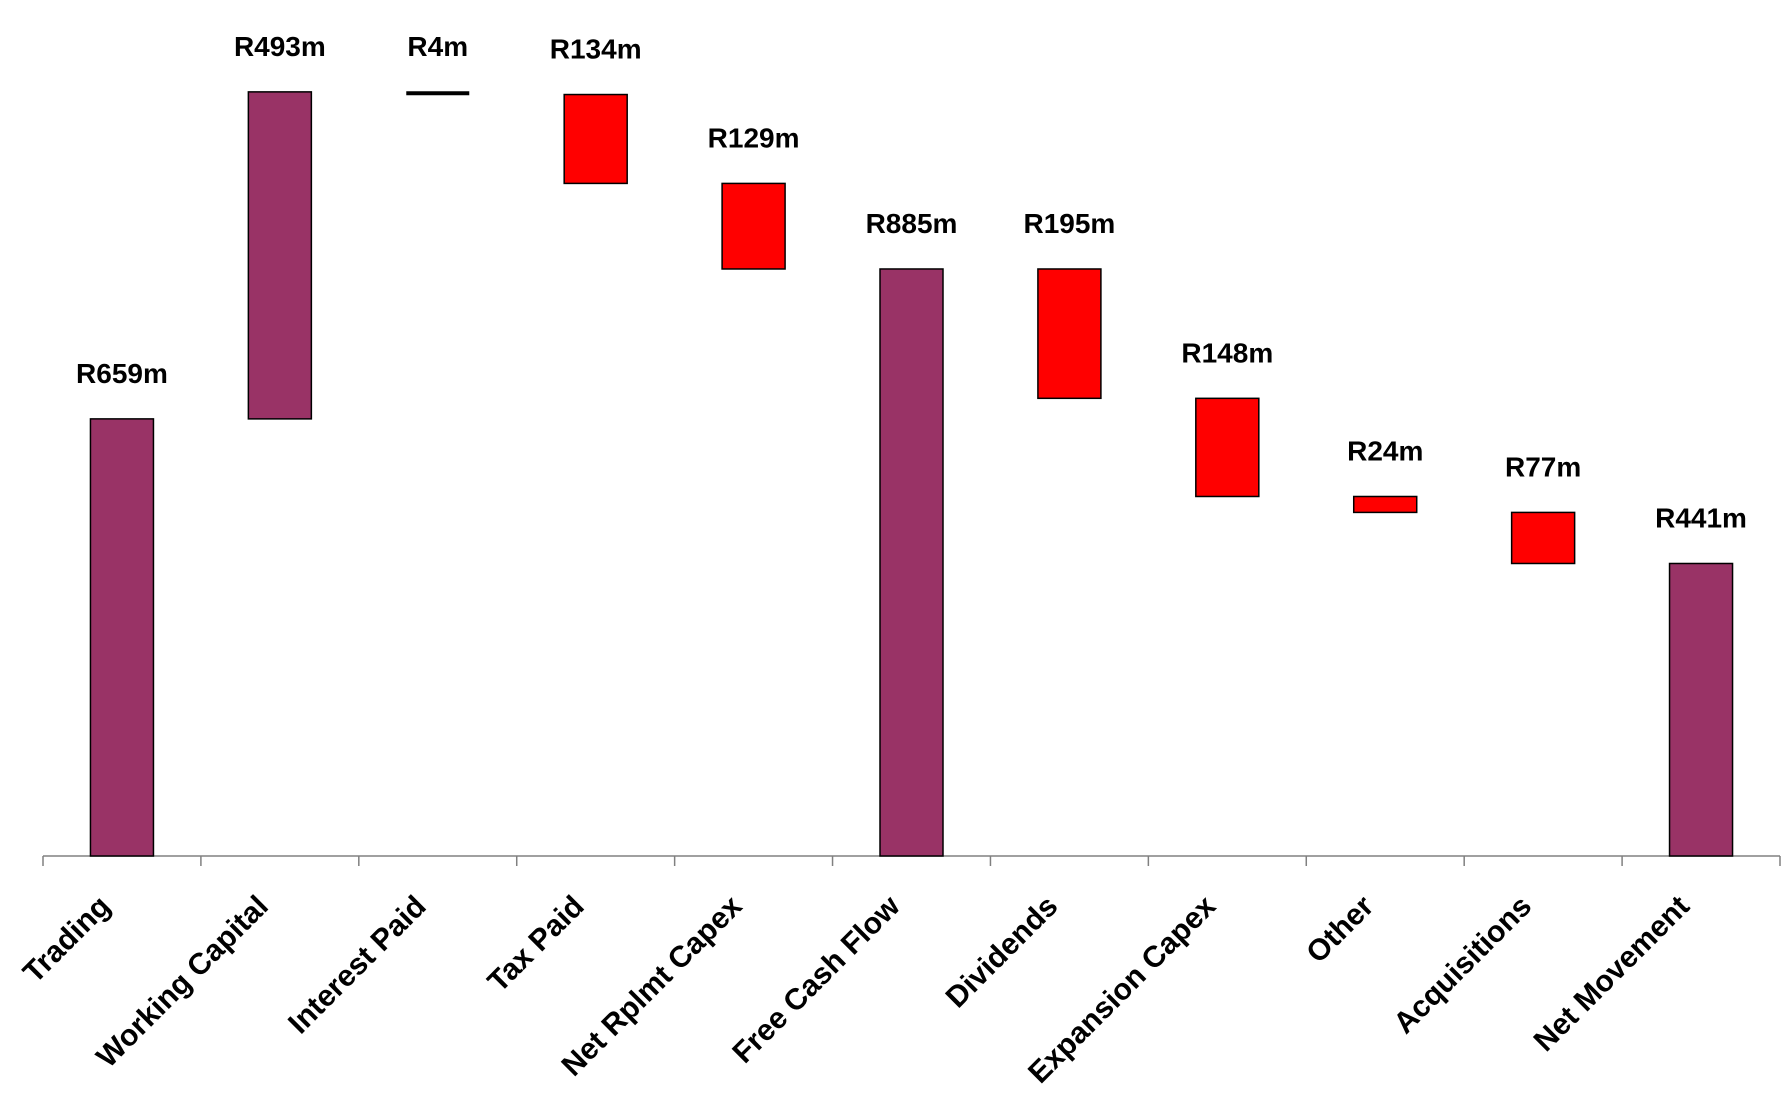 The width and height of the screenshot is (1784, 1103). I want to click on x-tick-label: Other, so click(1340, 929).